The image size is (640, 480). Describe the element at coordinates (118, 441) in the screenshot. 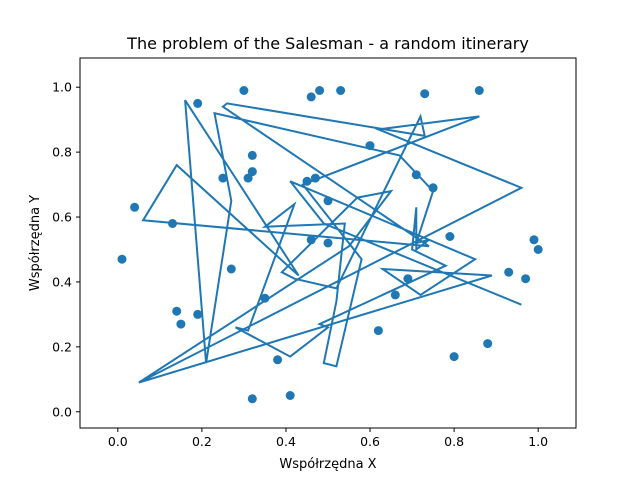

I see `x-tick-label: 0.0` at that location.